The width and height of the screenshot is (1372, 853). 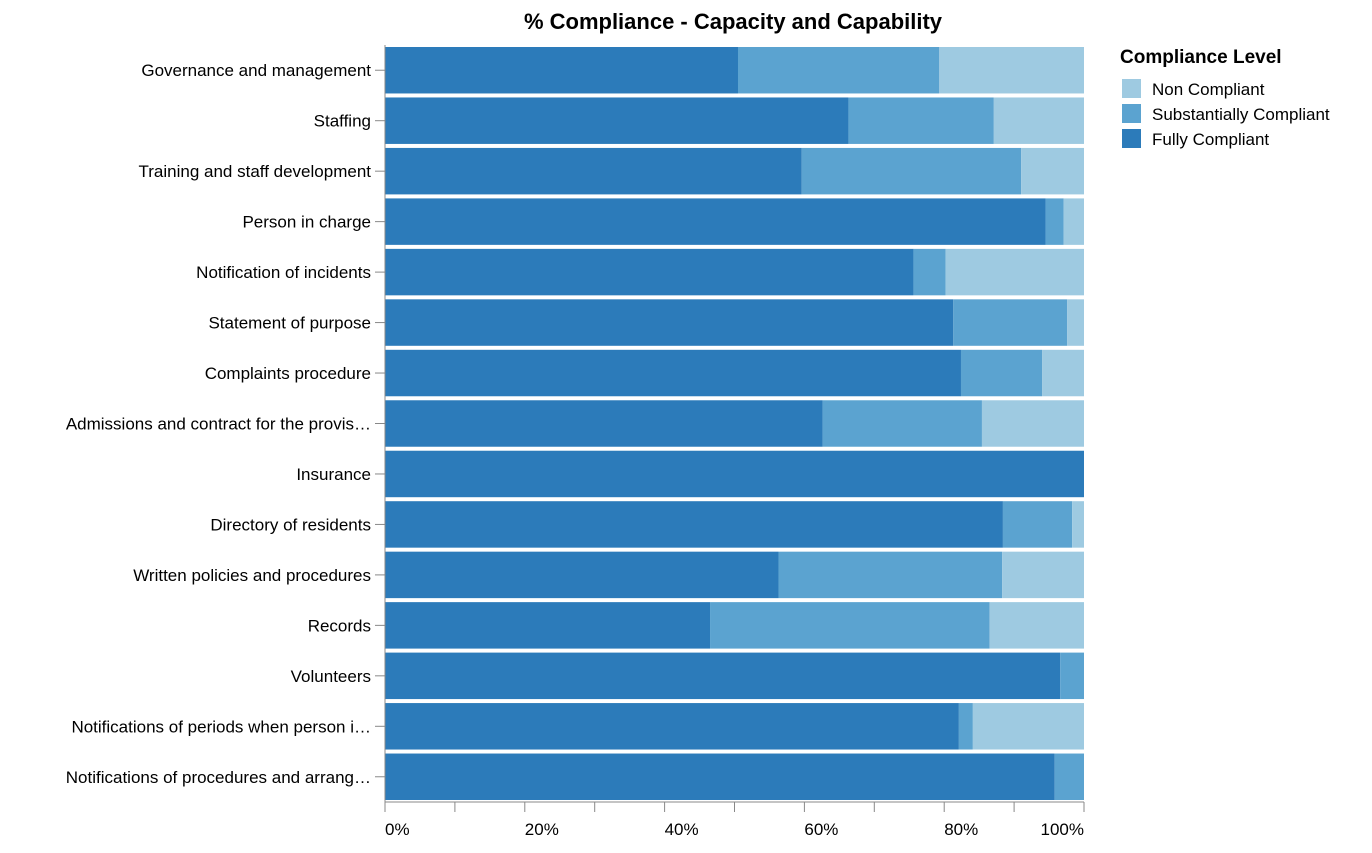 I want to click on x-tick-label: 80%, so click(x=961, y=829).